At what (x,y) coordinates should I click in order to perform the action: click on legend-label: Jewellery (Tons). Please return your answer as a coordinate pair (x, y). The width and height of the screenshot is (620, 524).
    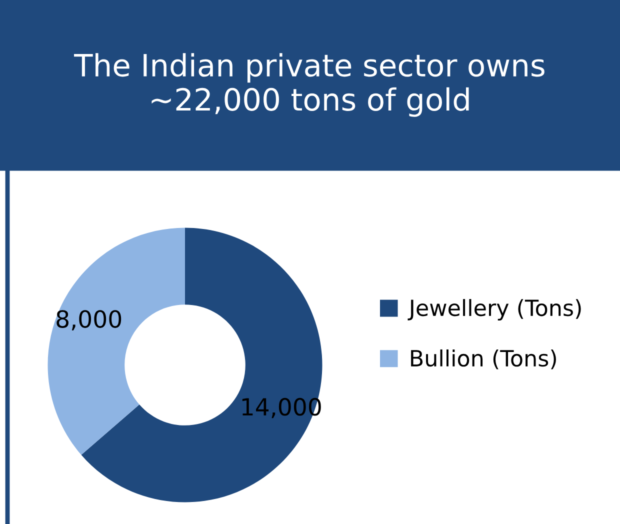
    Looking at the image, I should click on (494, 310).